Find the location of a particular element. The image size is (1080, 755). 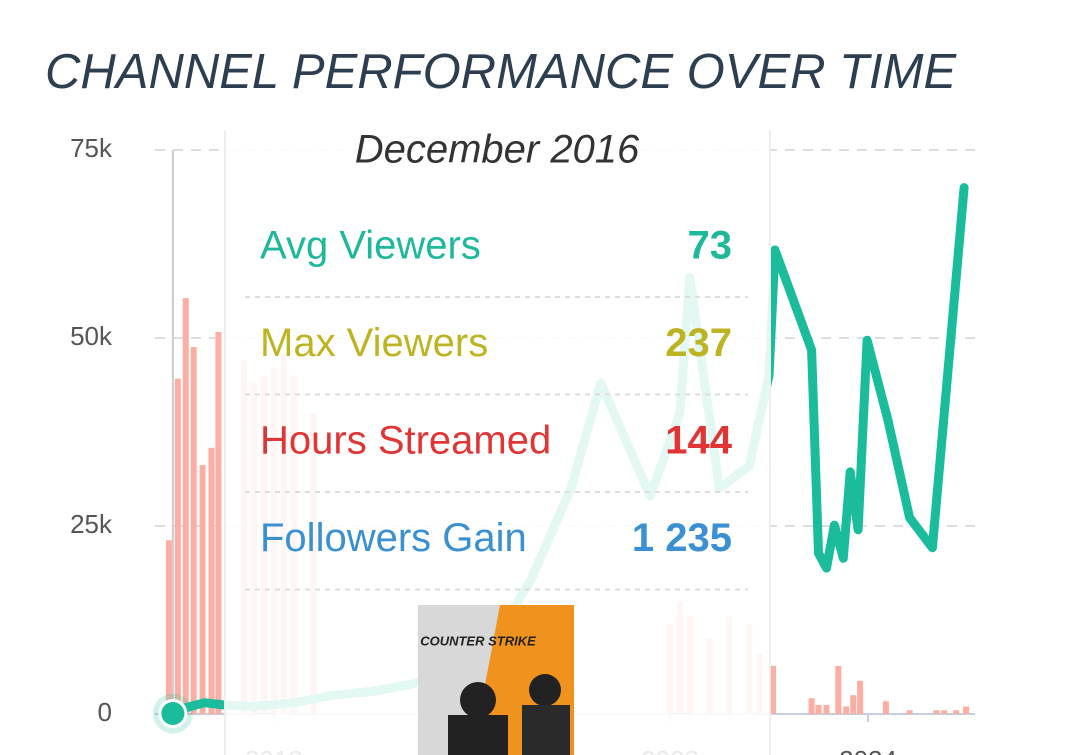

x-tick-label: 2024 is located at coordinates (868, 750).